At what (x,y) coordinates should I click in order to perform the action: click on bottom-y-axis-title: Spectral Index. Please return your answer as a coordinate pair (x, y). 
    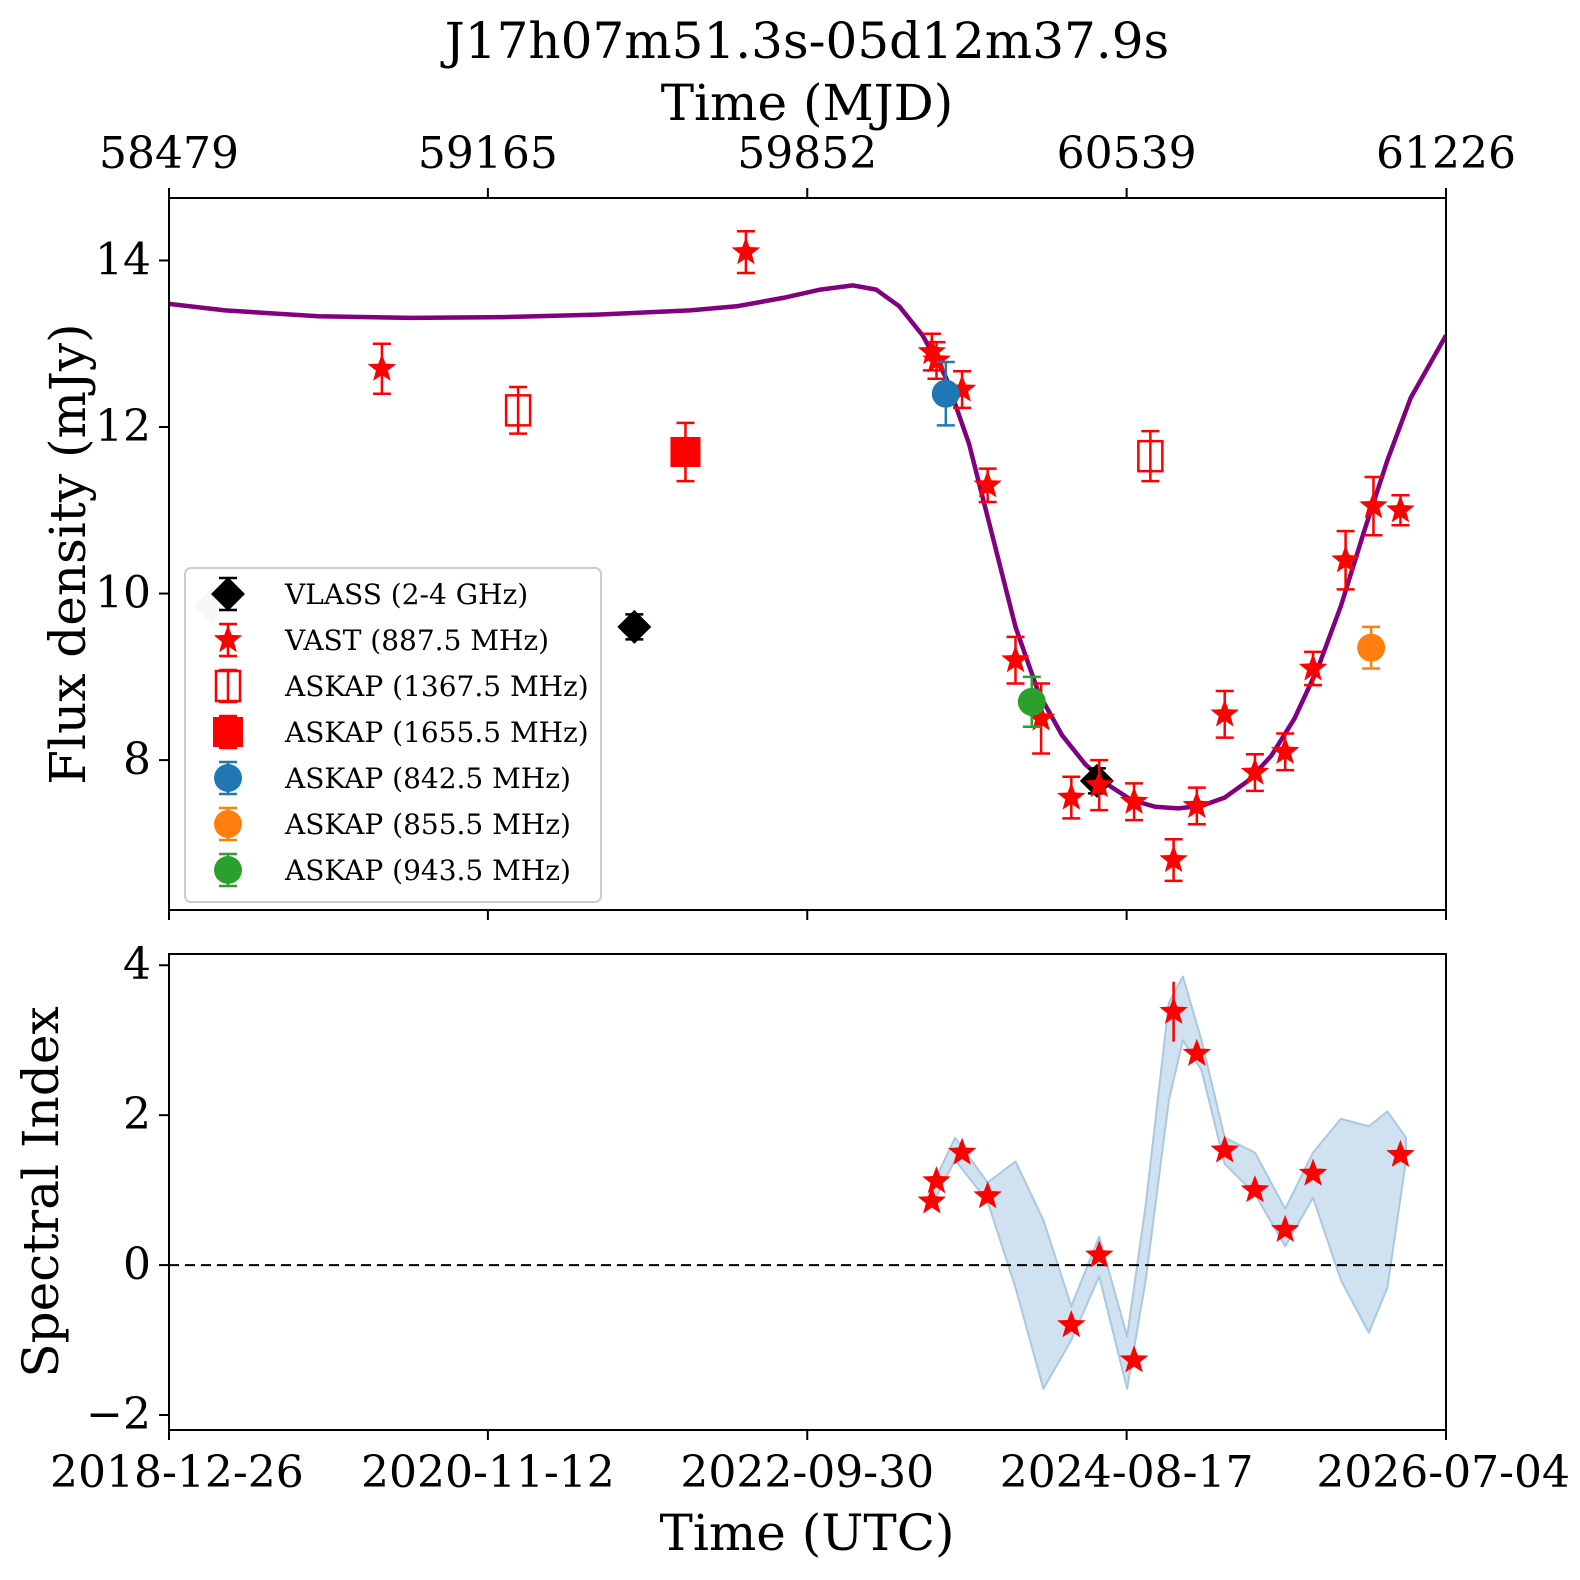
    Looking at the image, I should click on (41, 1191).